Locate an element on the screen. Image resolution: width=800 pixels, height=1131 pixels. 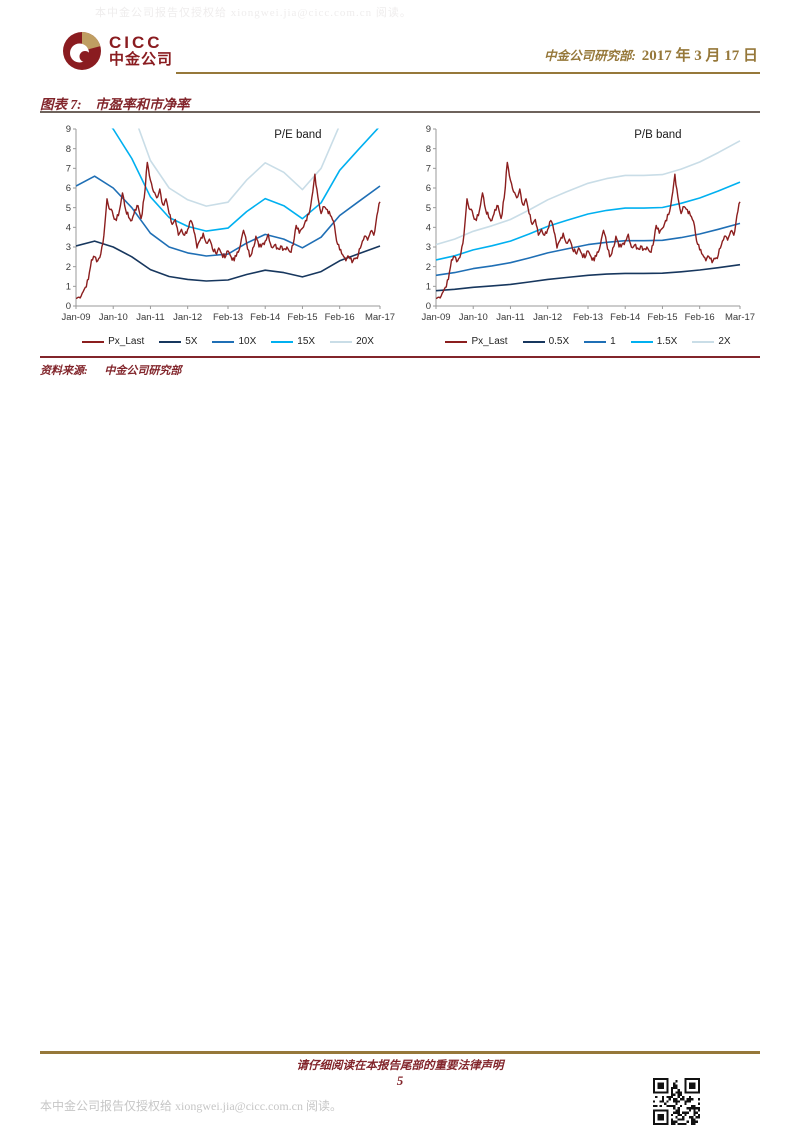
qr-code is located at coordinates (676, 1101).